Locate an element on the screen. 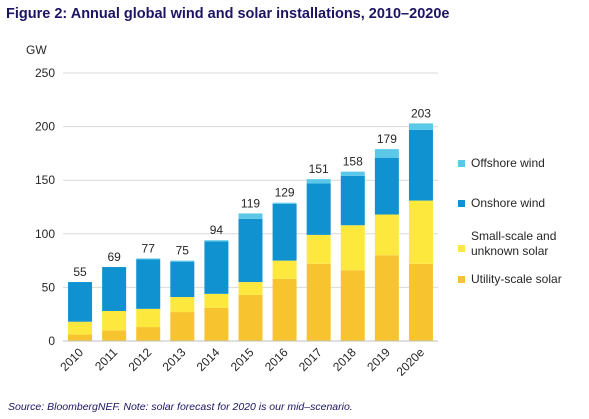 This screenshot has height=419, width=589. legend-item: Small-scale and unknown solar is located at coordinates (507, 243).